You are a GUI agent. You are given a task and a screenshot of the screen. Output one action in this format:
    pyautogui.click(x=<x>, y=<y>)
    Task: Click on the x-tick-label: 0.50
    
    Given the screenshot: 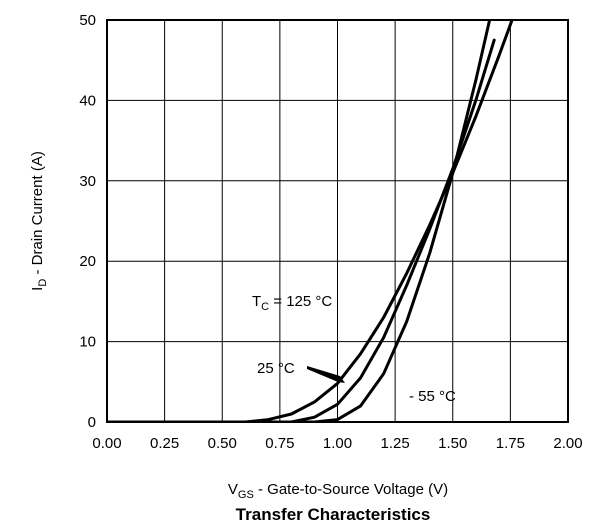 What is the action you would take?
    pyautogui.click(x=222, y=443)
    